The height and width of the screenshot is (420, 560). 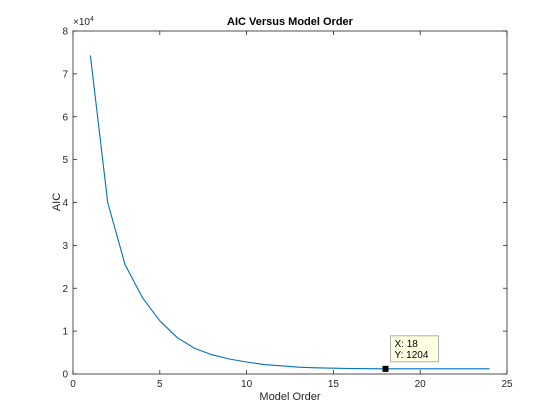 What do you see at coordinates (385, 368) in the screenshot?
I see `datatip-marker` at bounding box center [385, 368].